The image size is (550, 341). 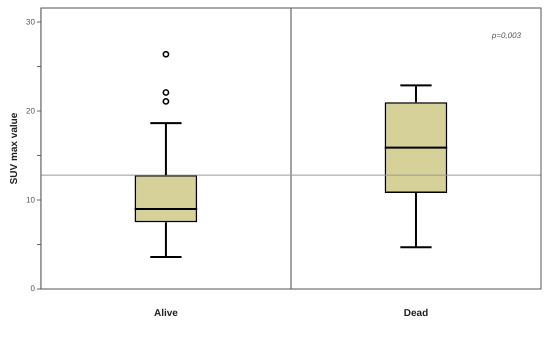 What do you see at coordinates (416, 313) in the screenshot?
I see `x-tick-label: Dead` at bounding box center [416, 313].